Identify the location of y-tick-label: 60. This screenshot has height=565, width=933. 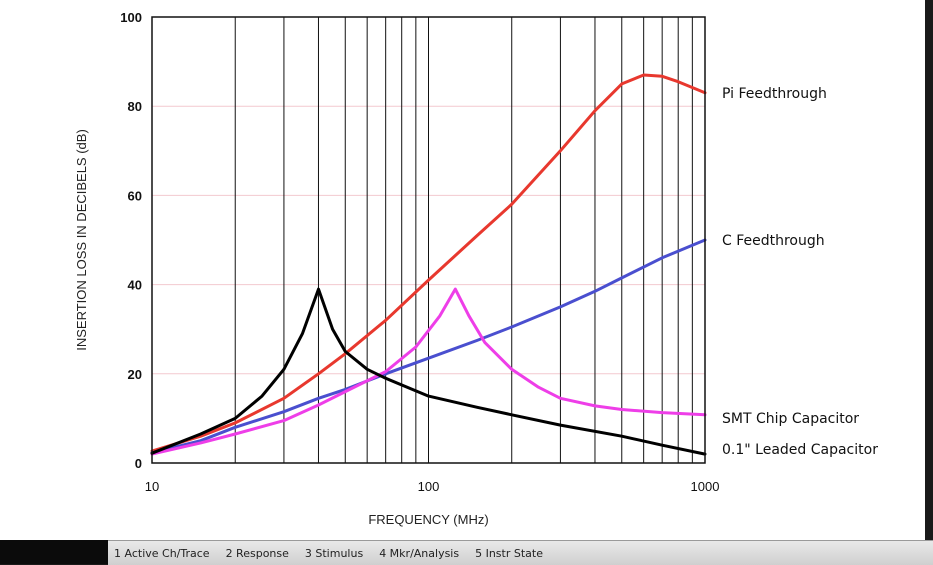
(135, 195).